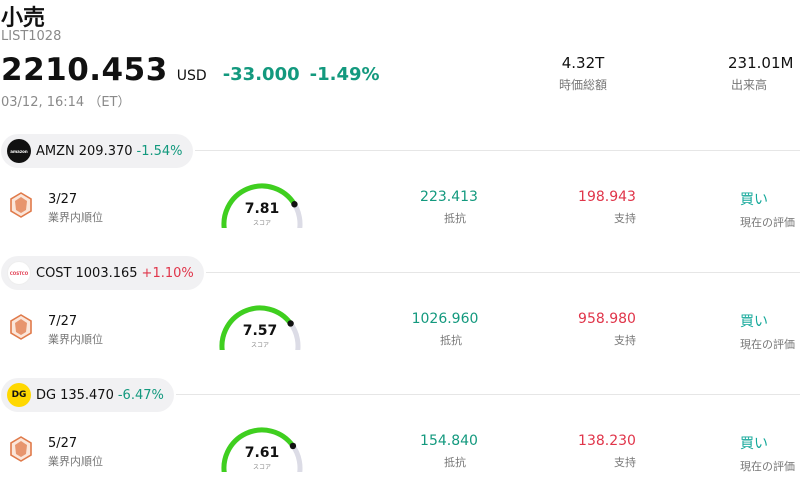 This screenshot has height=488, width=800. What do you see at coordinates (23, 18) in the screenshot?
I see `page-title: 小売` at bounding box center [23, 18].